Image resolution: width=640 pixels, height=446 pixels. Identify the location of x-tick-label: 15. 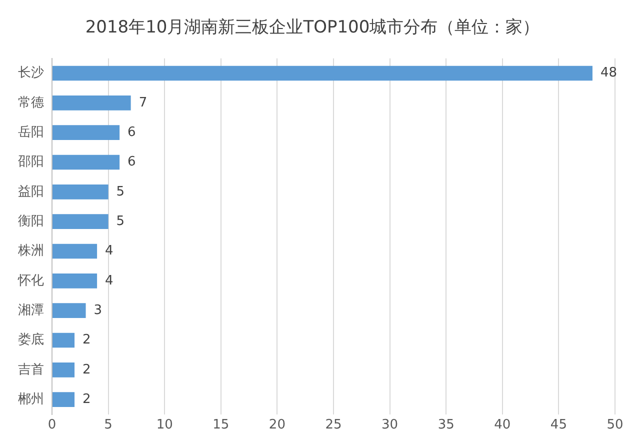
(221, 425).